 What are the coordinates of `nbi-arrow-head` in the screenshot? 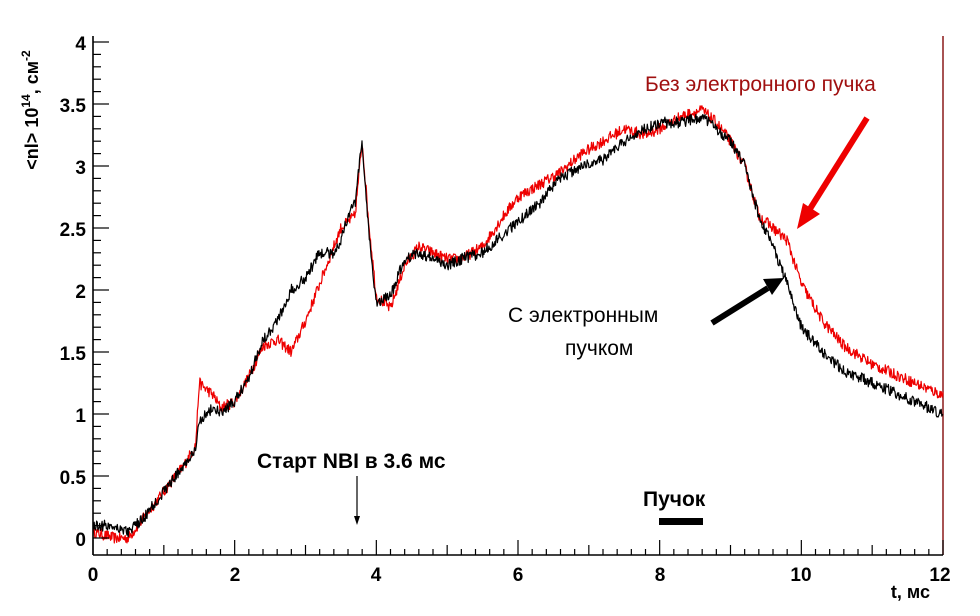 It's located at (357, 520).